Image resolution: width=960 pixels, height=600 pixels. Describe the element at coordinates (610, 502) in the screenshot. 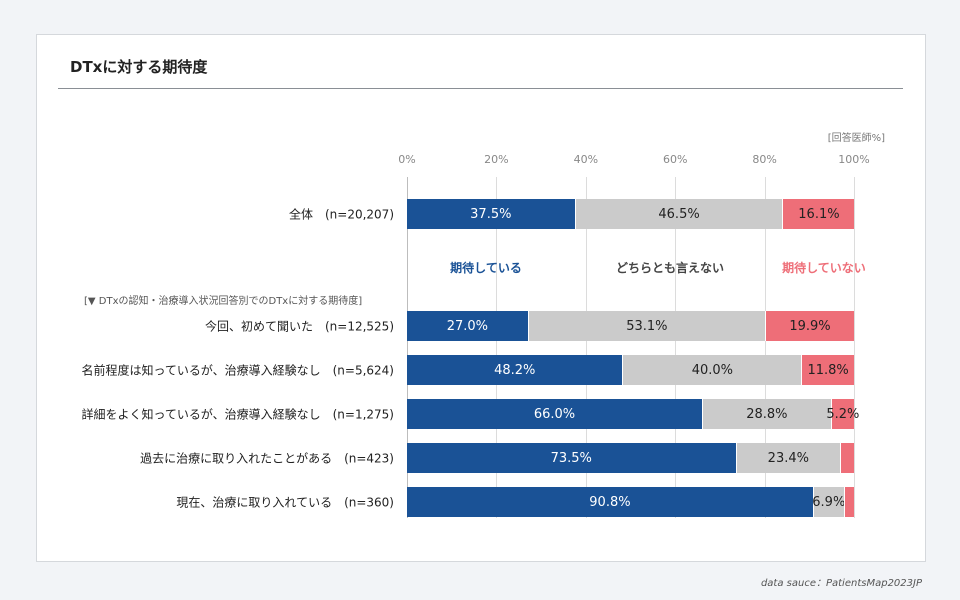

I see `bar-segment: 90.8%` at that location.